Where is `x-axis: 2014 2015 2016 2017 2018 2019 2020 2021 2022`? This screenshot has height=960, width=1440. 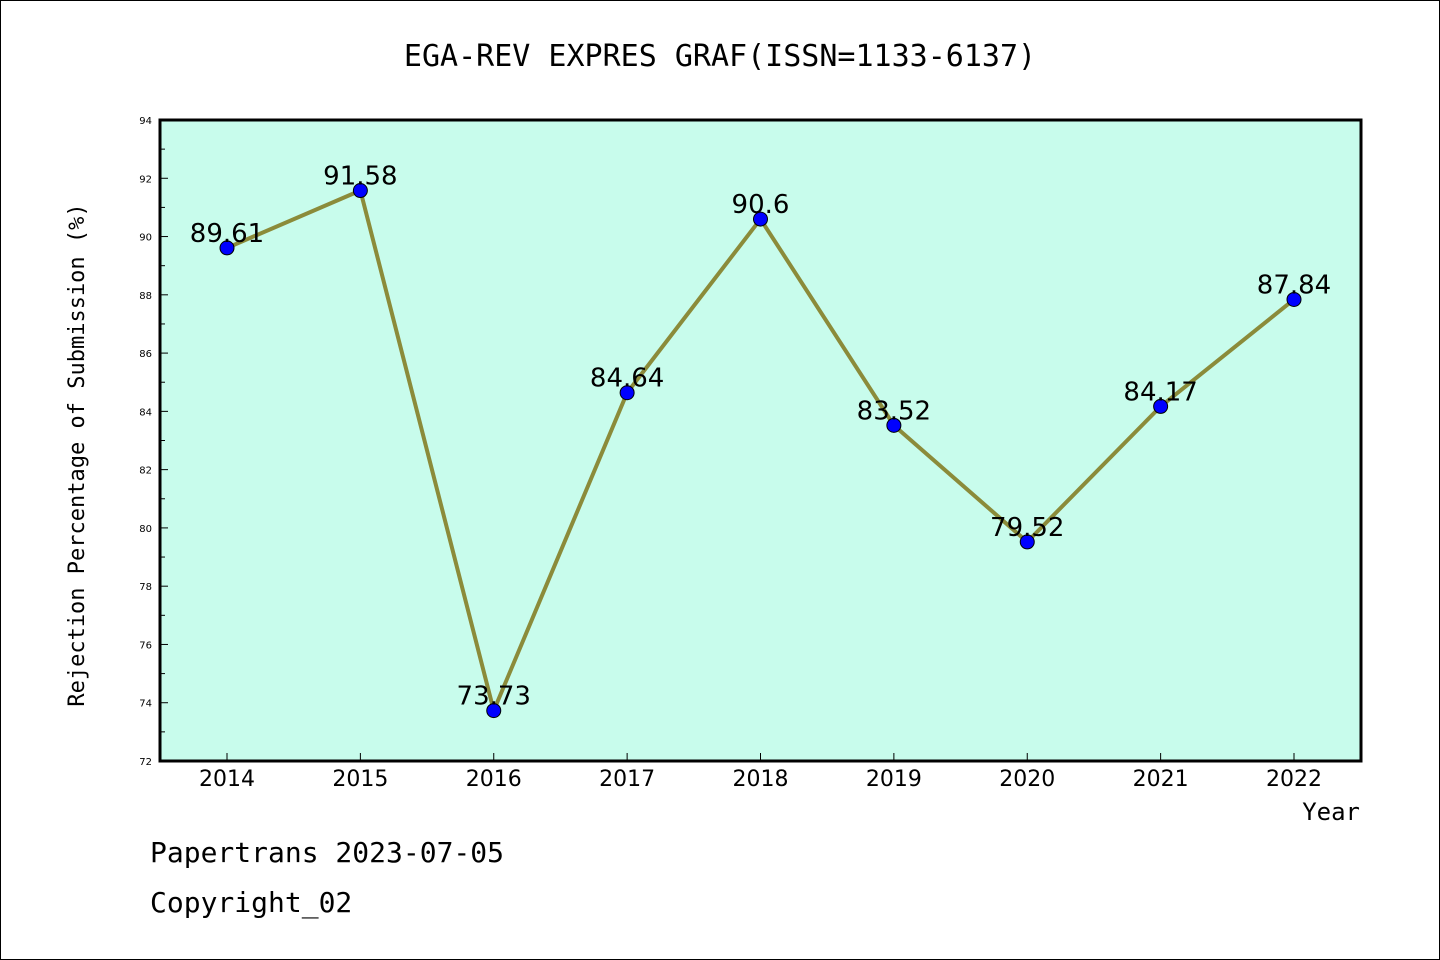
x-axis: 2014 2015 2016 2017 2018 2019 2020 2021 2022 is located at coordinates (760, 772).